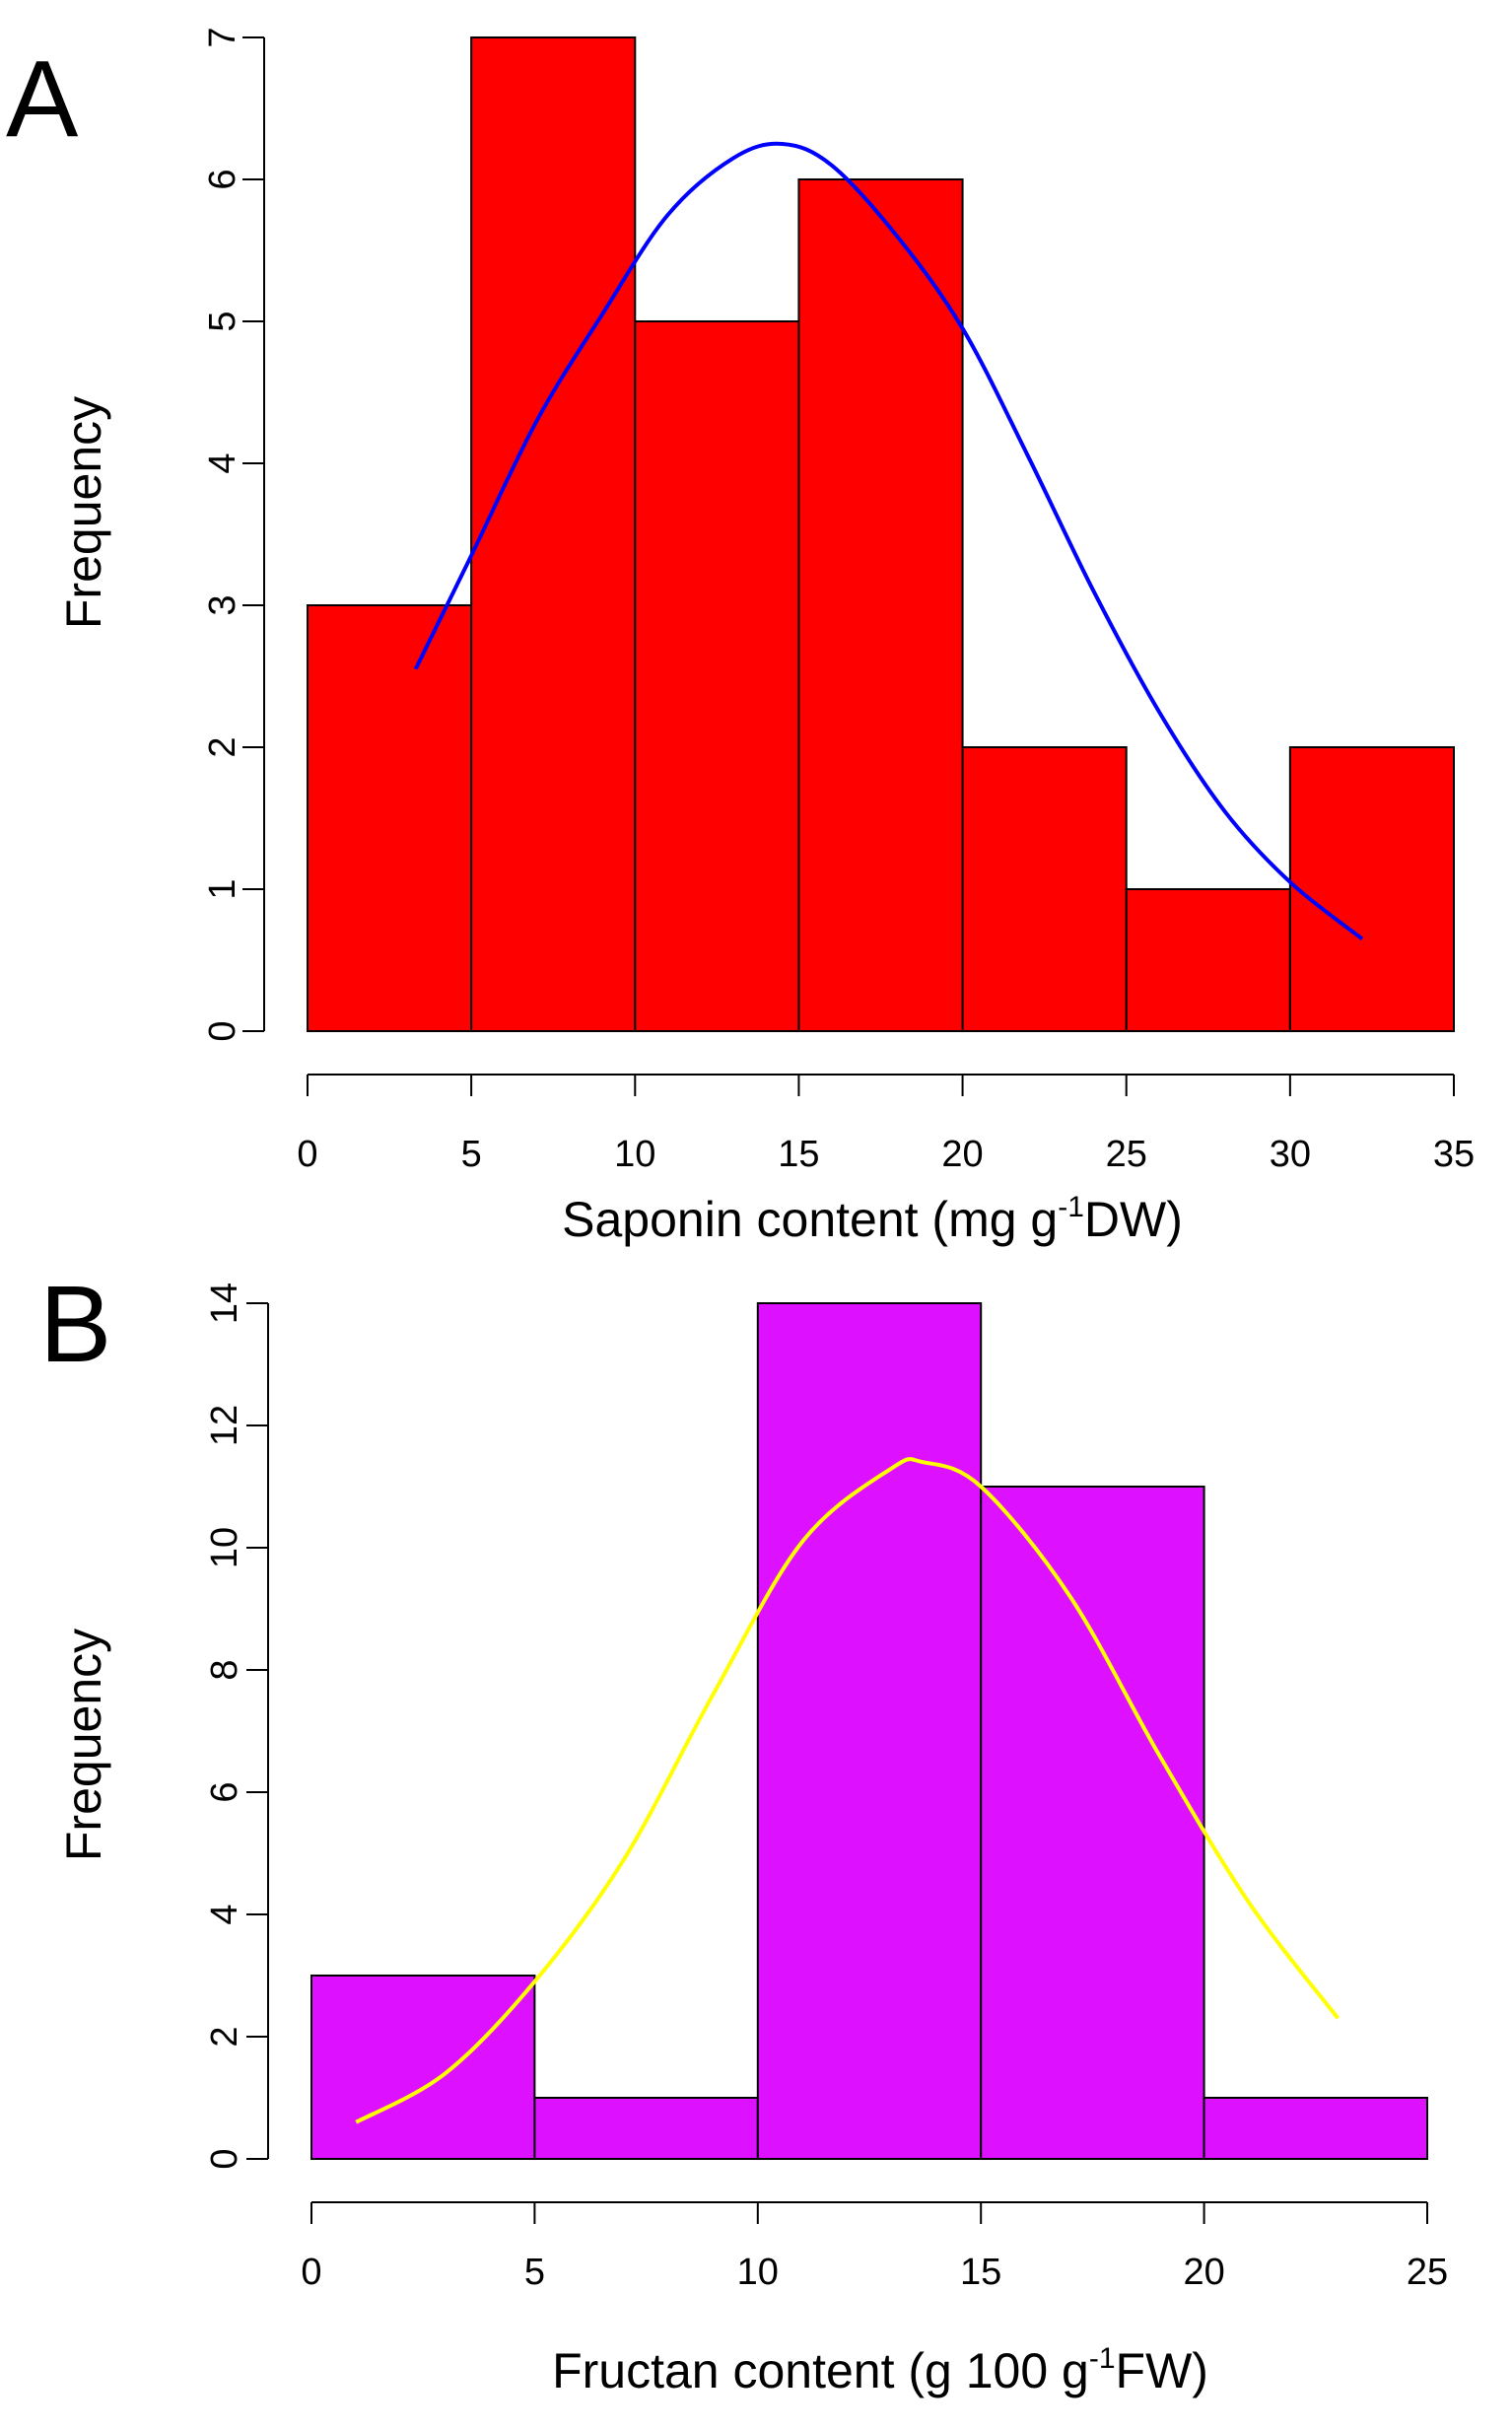  Describe the element at coordinates (224, 1547) in the screenshot. I see `y-tick-label-b-5: 10` at that location.